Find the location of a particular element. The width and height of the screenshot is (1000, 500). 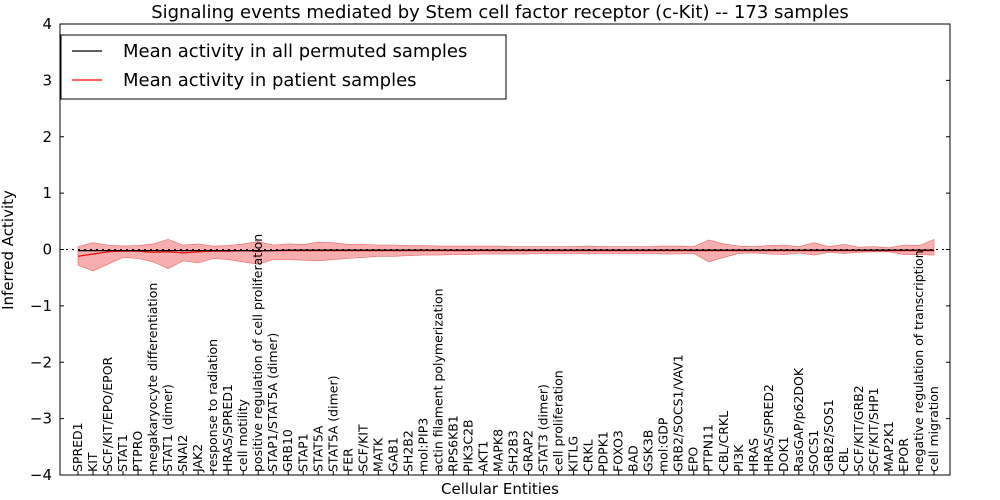

entity-label: GRB10 is located at coordinates (287, 450).